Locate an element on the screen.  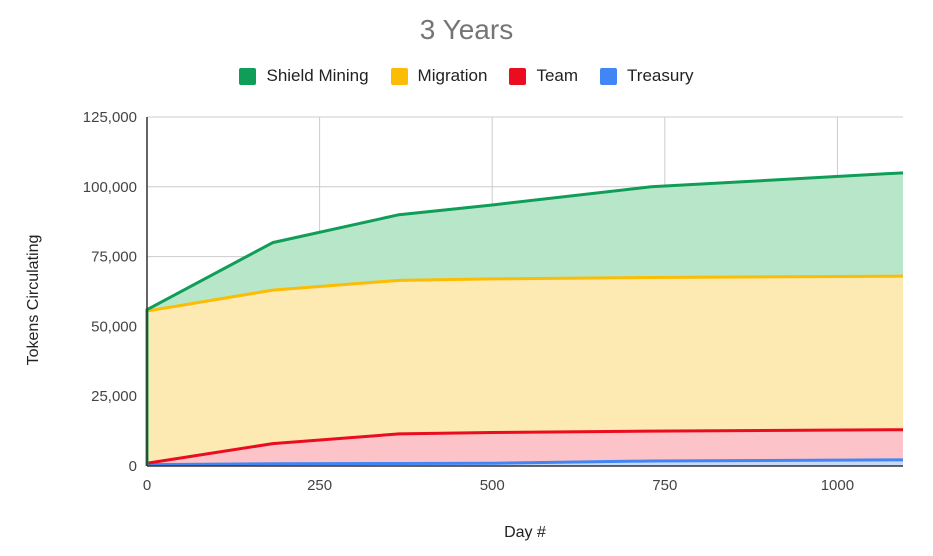
legend-swatch-treasury is located at coordinates (609, 76).